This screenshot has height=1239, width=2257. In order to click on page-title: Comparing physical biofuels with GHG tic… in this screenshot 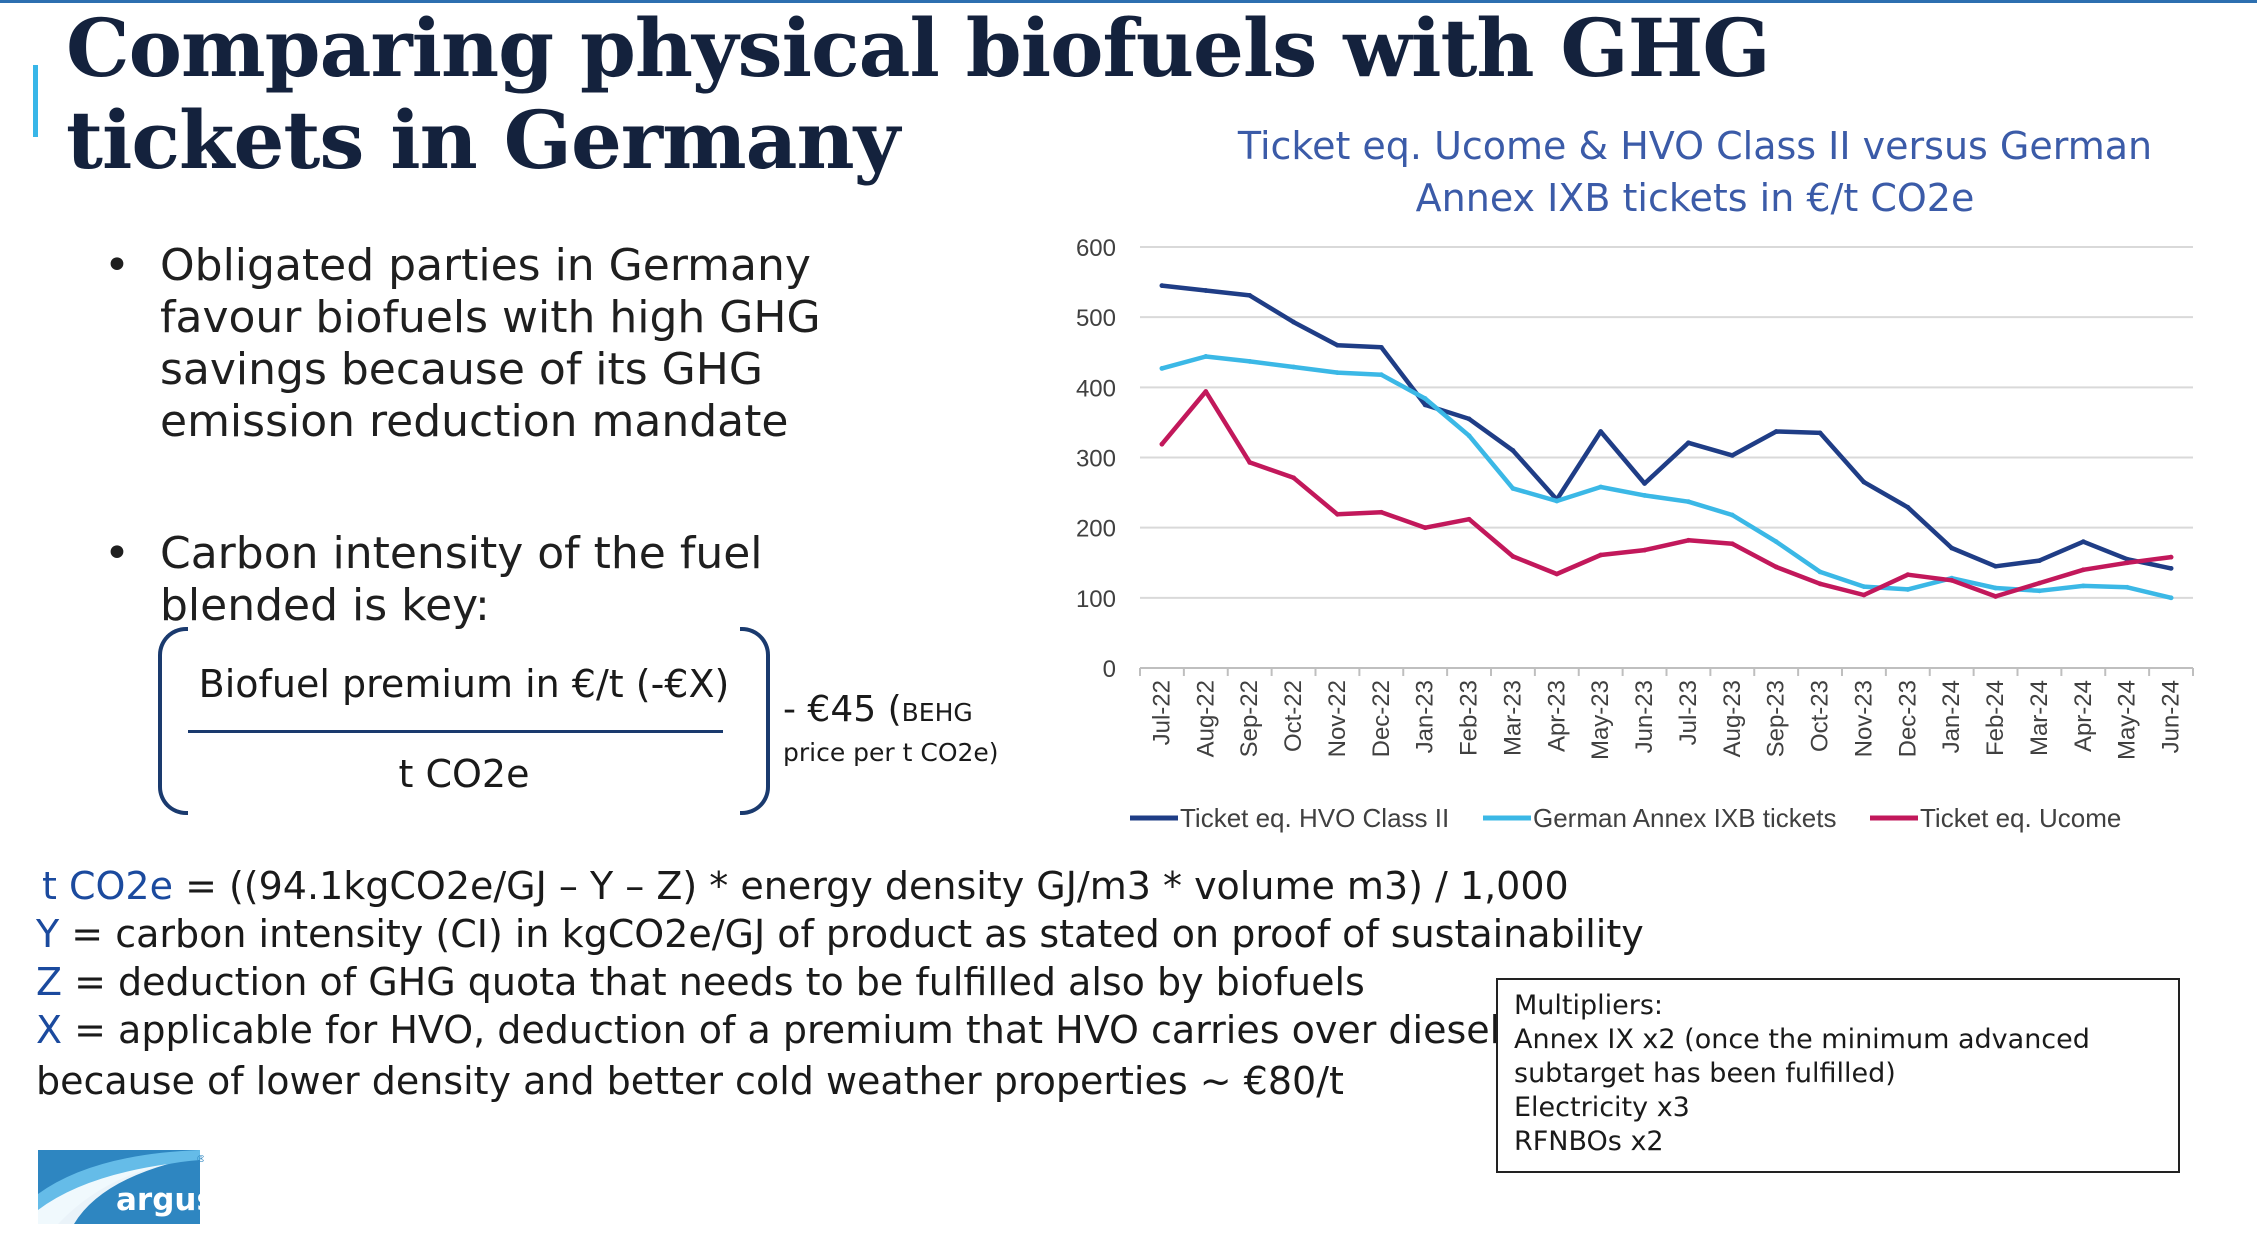, I will do `click(918, 94)`.